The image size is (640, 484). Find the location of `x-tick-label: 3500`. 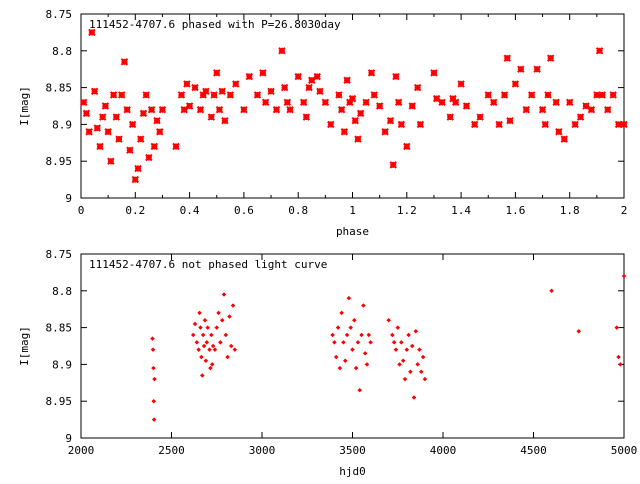

x-tick-label: 3500 is located at coordinates (352, 450).